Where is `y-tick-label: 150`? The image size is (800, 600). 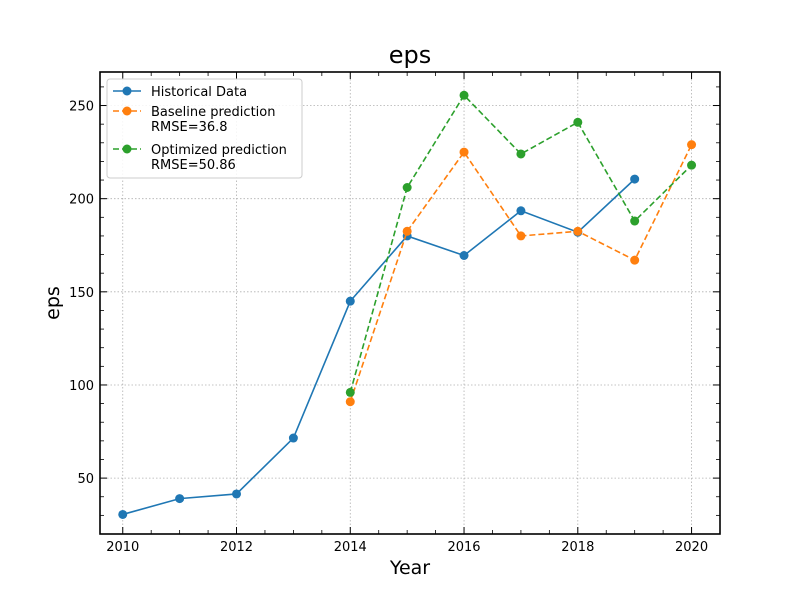 y-tick-label: 150 is located at coordinates (81, 293).